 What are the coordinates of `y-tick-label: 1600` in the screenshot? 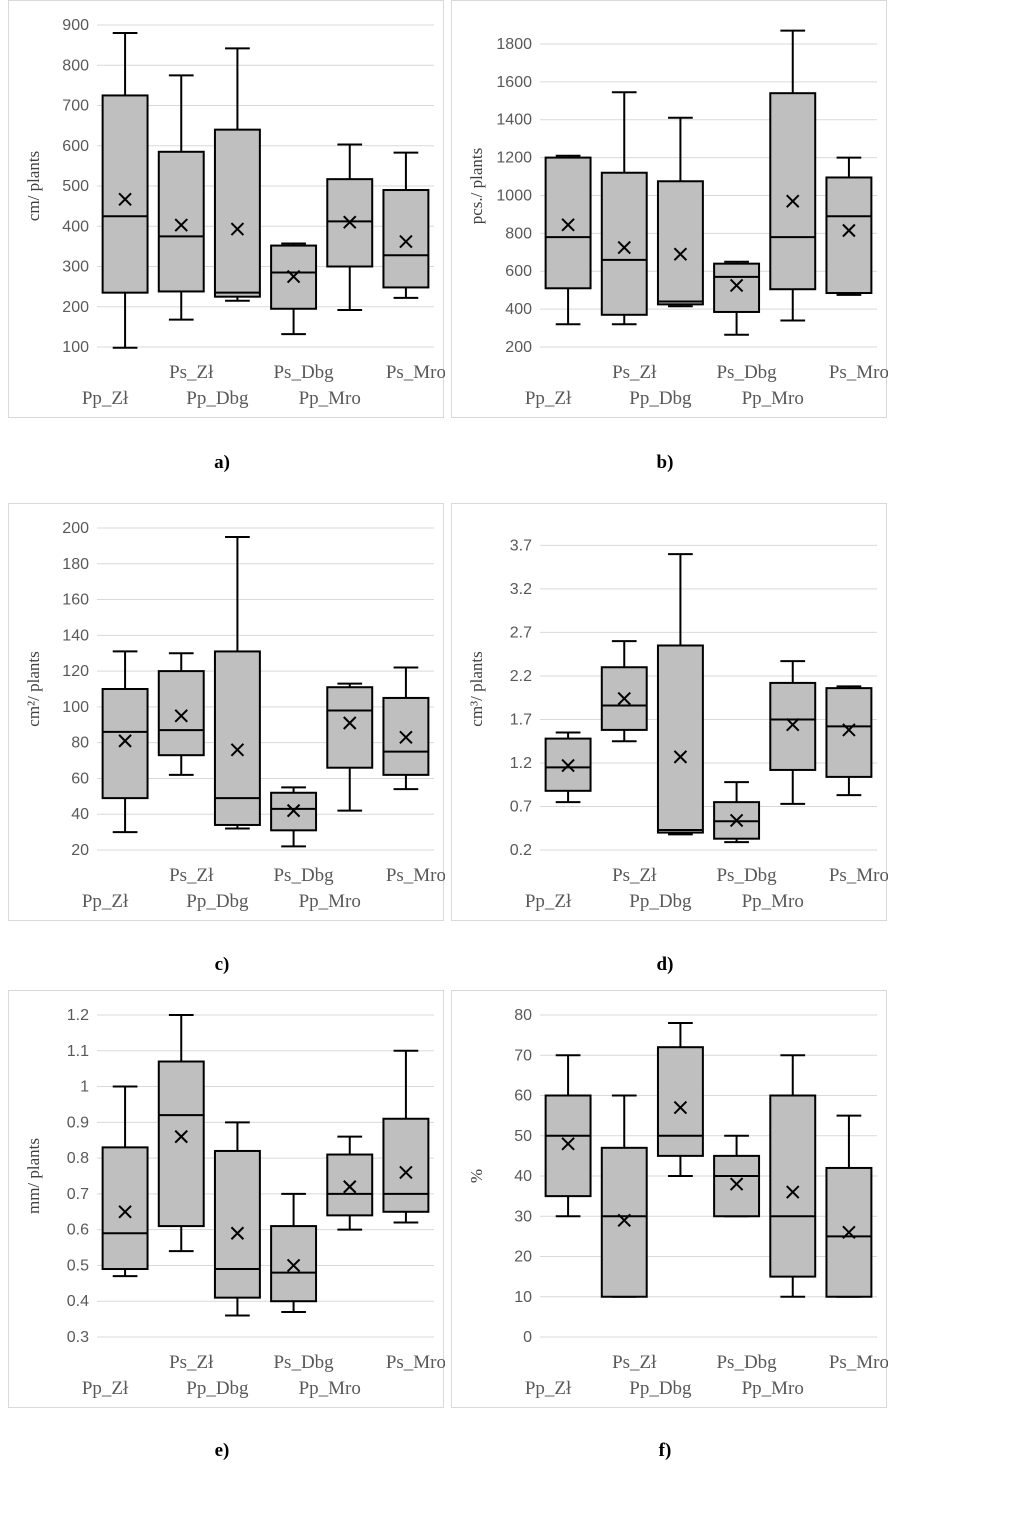 It's located at (514, 82).